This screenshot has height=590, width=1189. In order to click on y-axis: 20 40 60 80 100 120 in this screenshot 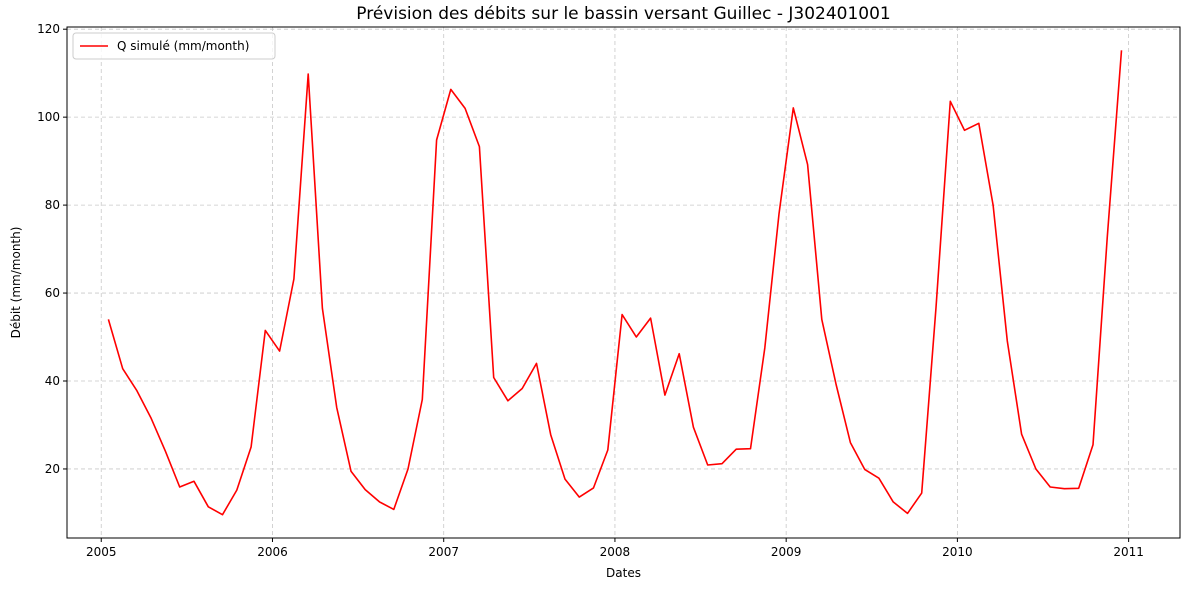, I will do `click(52, 249)`.